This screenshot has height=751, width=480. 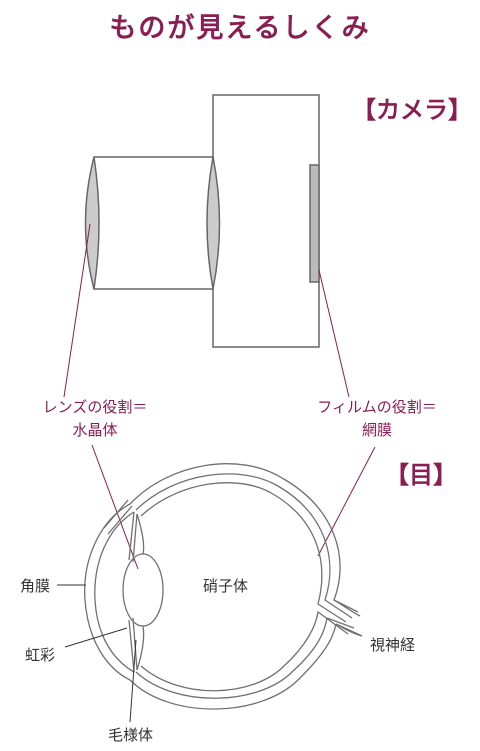 I want to click on eye-cornea-inner, so click(x=114, y=592).